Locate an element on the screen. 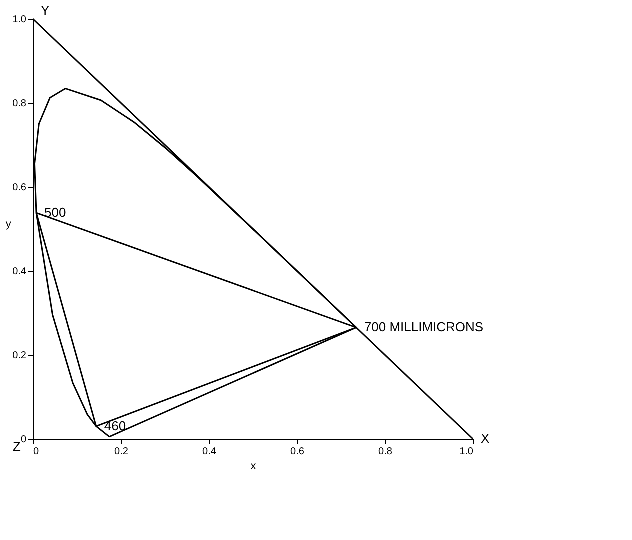  y-tick-label: 0.8 is located at coordinates (19, 104).